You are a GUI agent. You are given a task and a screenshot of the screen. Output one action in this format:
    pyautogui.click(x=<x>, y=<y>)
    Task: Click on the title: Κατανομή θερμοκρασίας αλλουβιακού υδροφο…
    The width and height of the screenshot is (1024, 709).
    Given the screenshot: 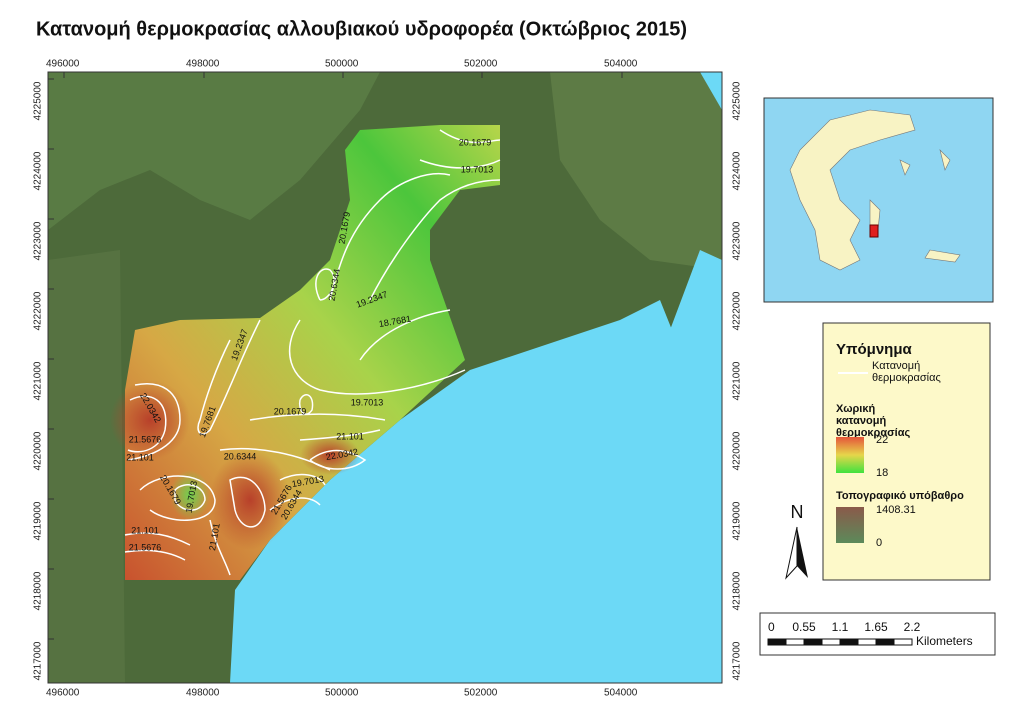 What is the action you would take?
    pyautogui.click(x=361, y=29)
    